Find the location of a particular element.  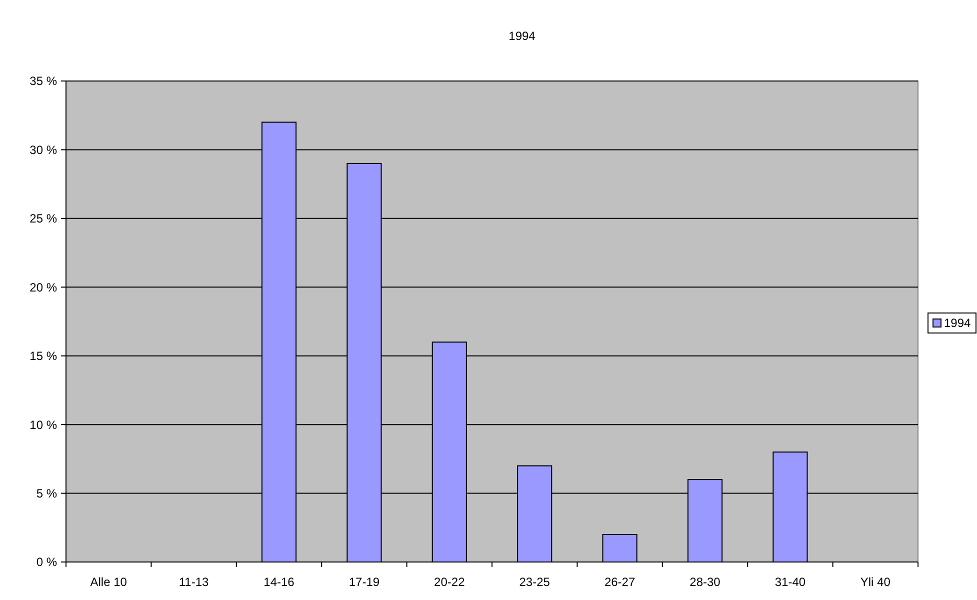

y-tick-label: 0 % is located at coordinates (47, 562).